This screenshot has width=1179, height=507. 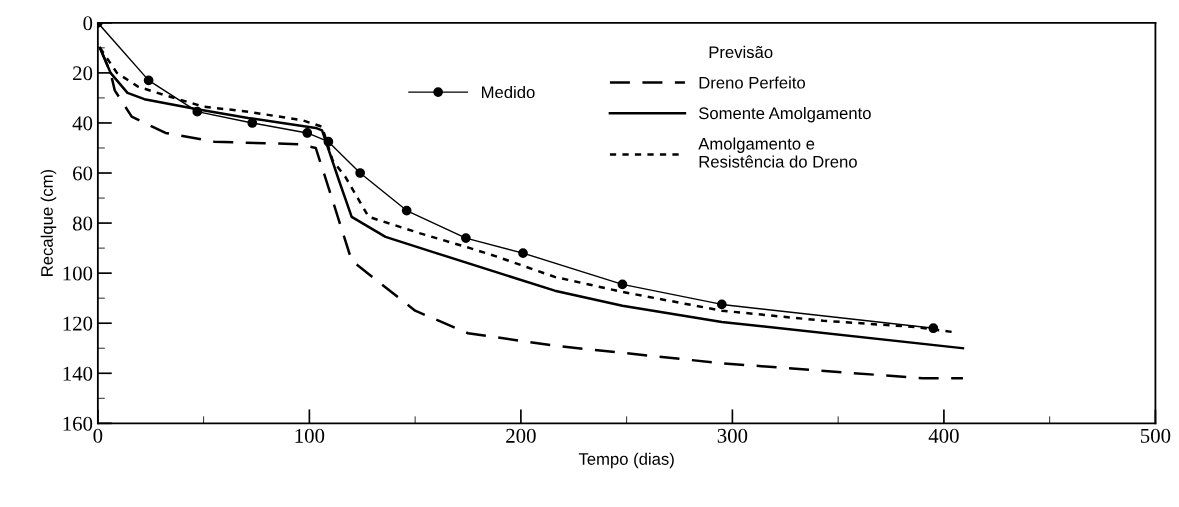 I want to click on y-tick-label: 120, so click(x=78, y=323).